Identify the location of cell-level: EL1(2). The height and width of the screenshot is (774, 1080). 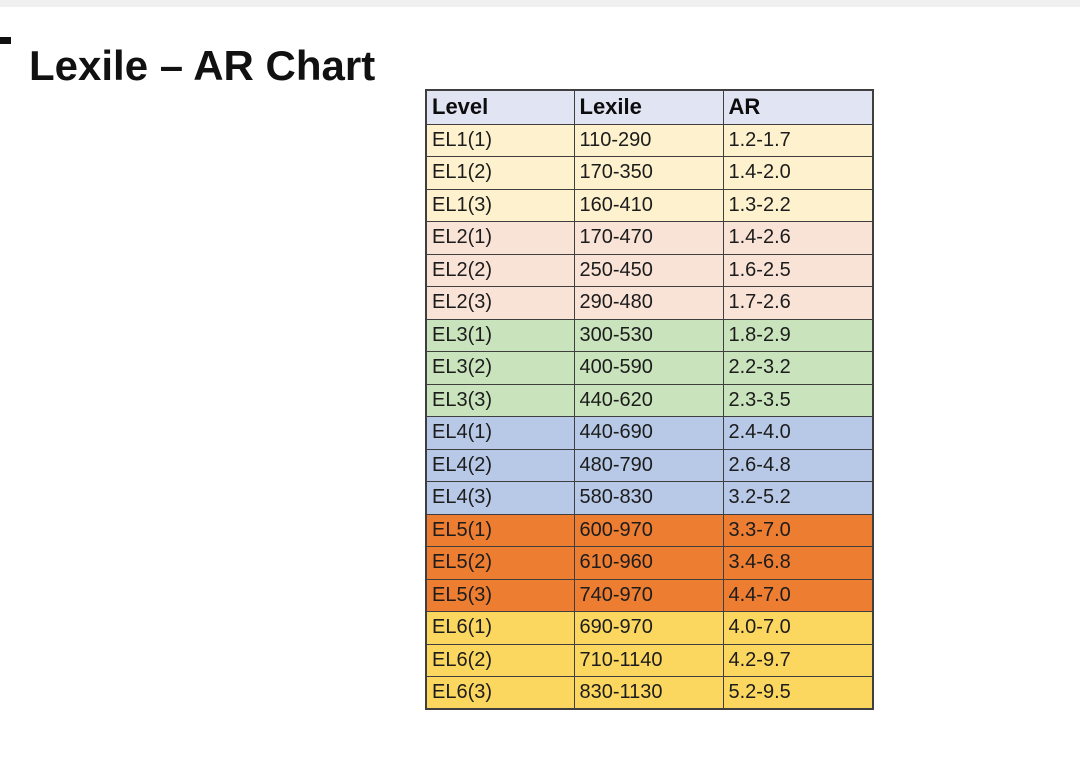
(500, 173).